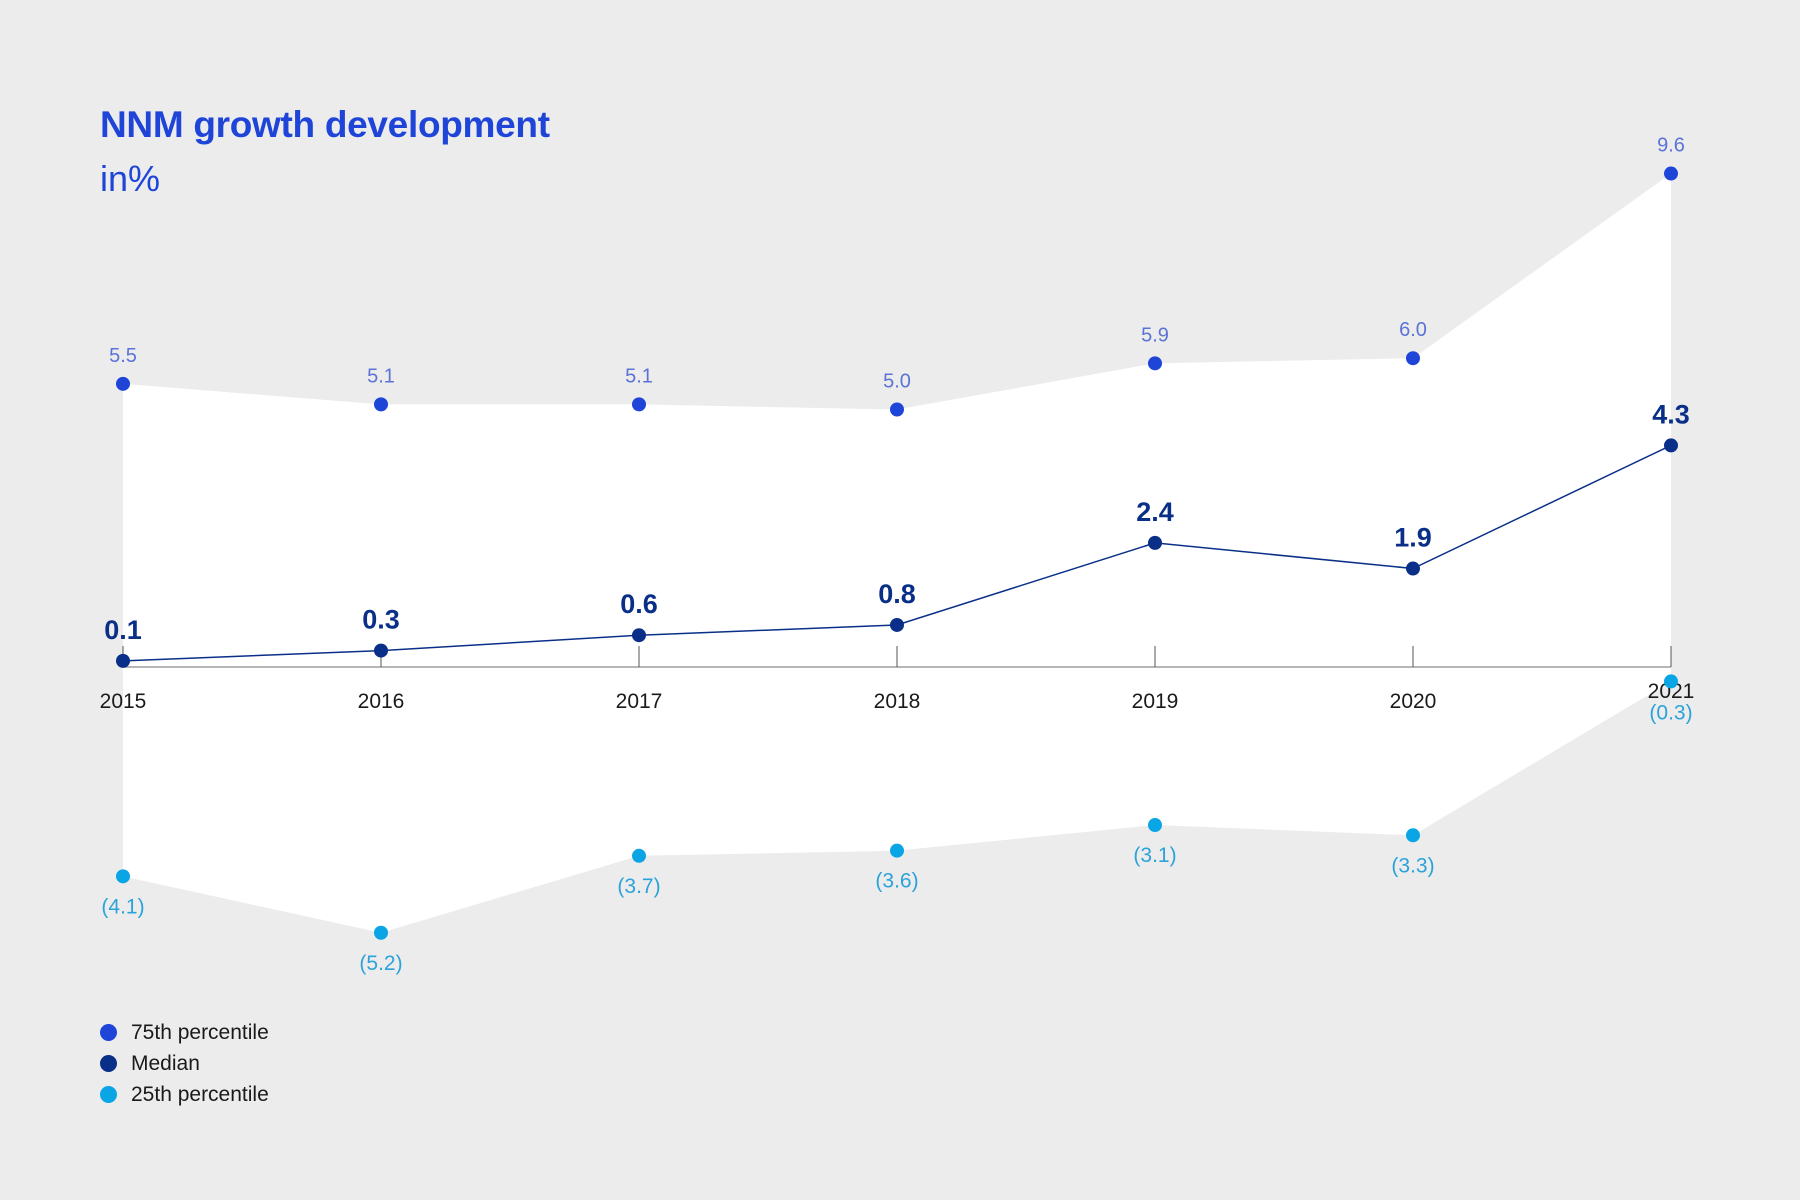  What do you see at coordinates (897, 382) in the screenshot?
I see `data-label: 5.0` at bounding box center [897, 382].